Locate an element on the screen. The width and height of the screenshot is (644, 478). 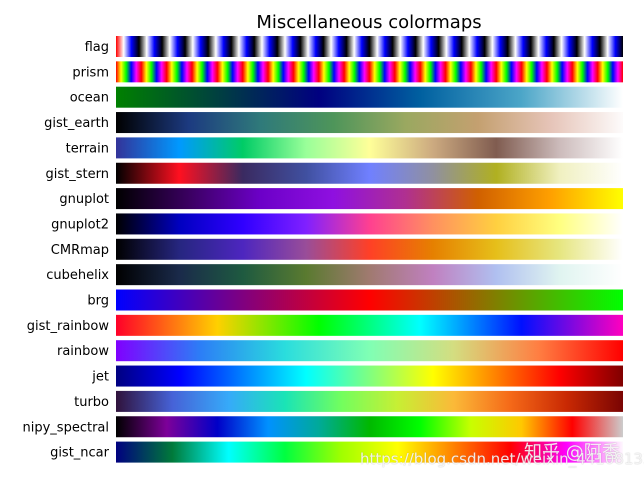
colormap-strip-ocean is located at coordinates (369, 97).